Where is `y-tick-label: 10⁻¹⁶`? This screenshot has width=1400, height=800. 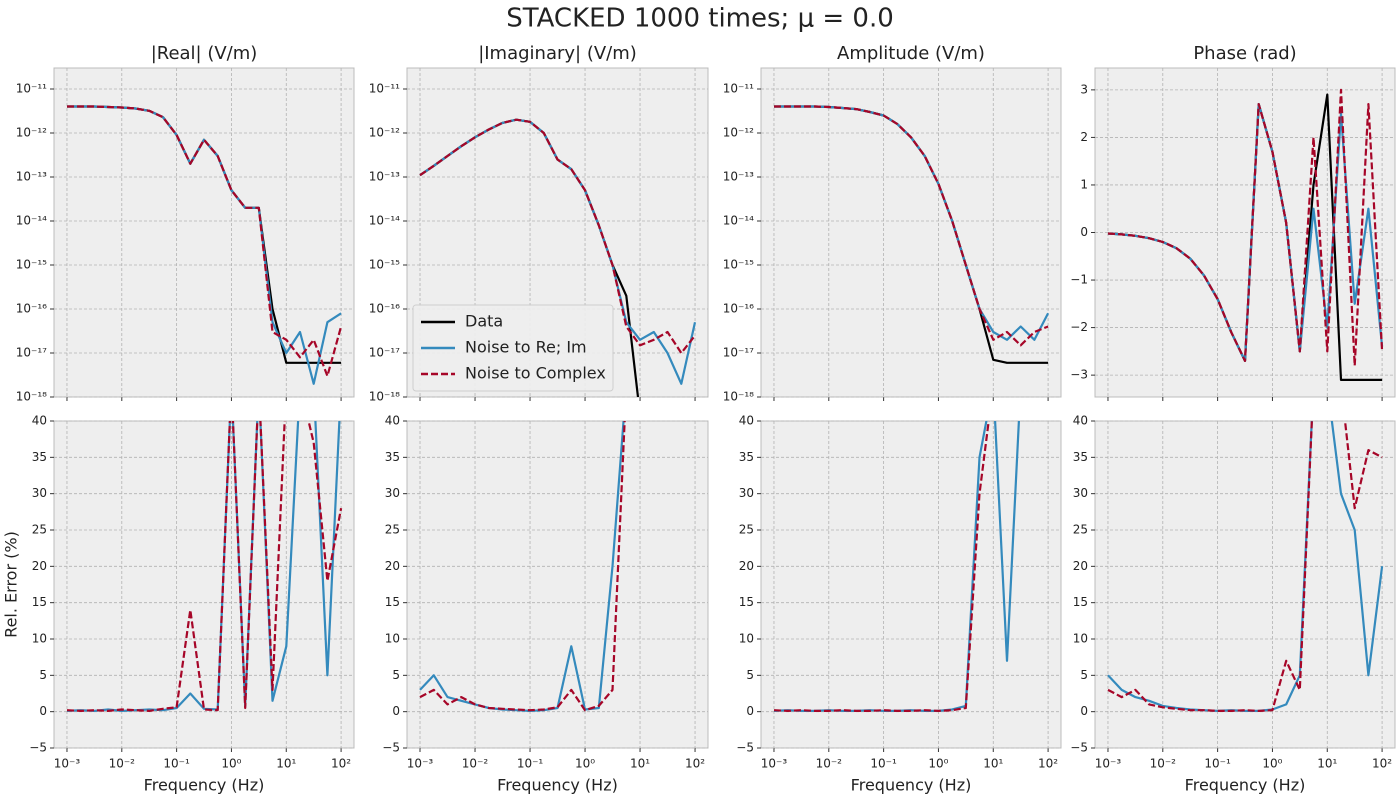 y-tick-label: 10⁻¹⁶ is located at coordinates (738, 308).